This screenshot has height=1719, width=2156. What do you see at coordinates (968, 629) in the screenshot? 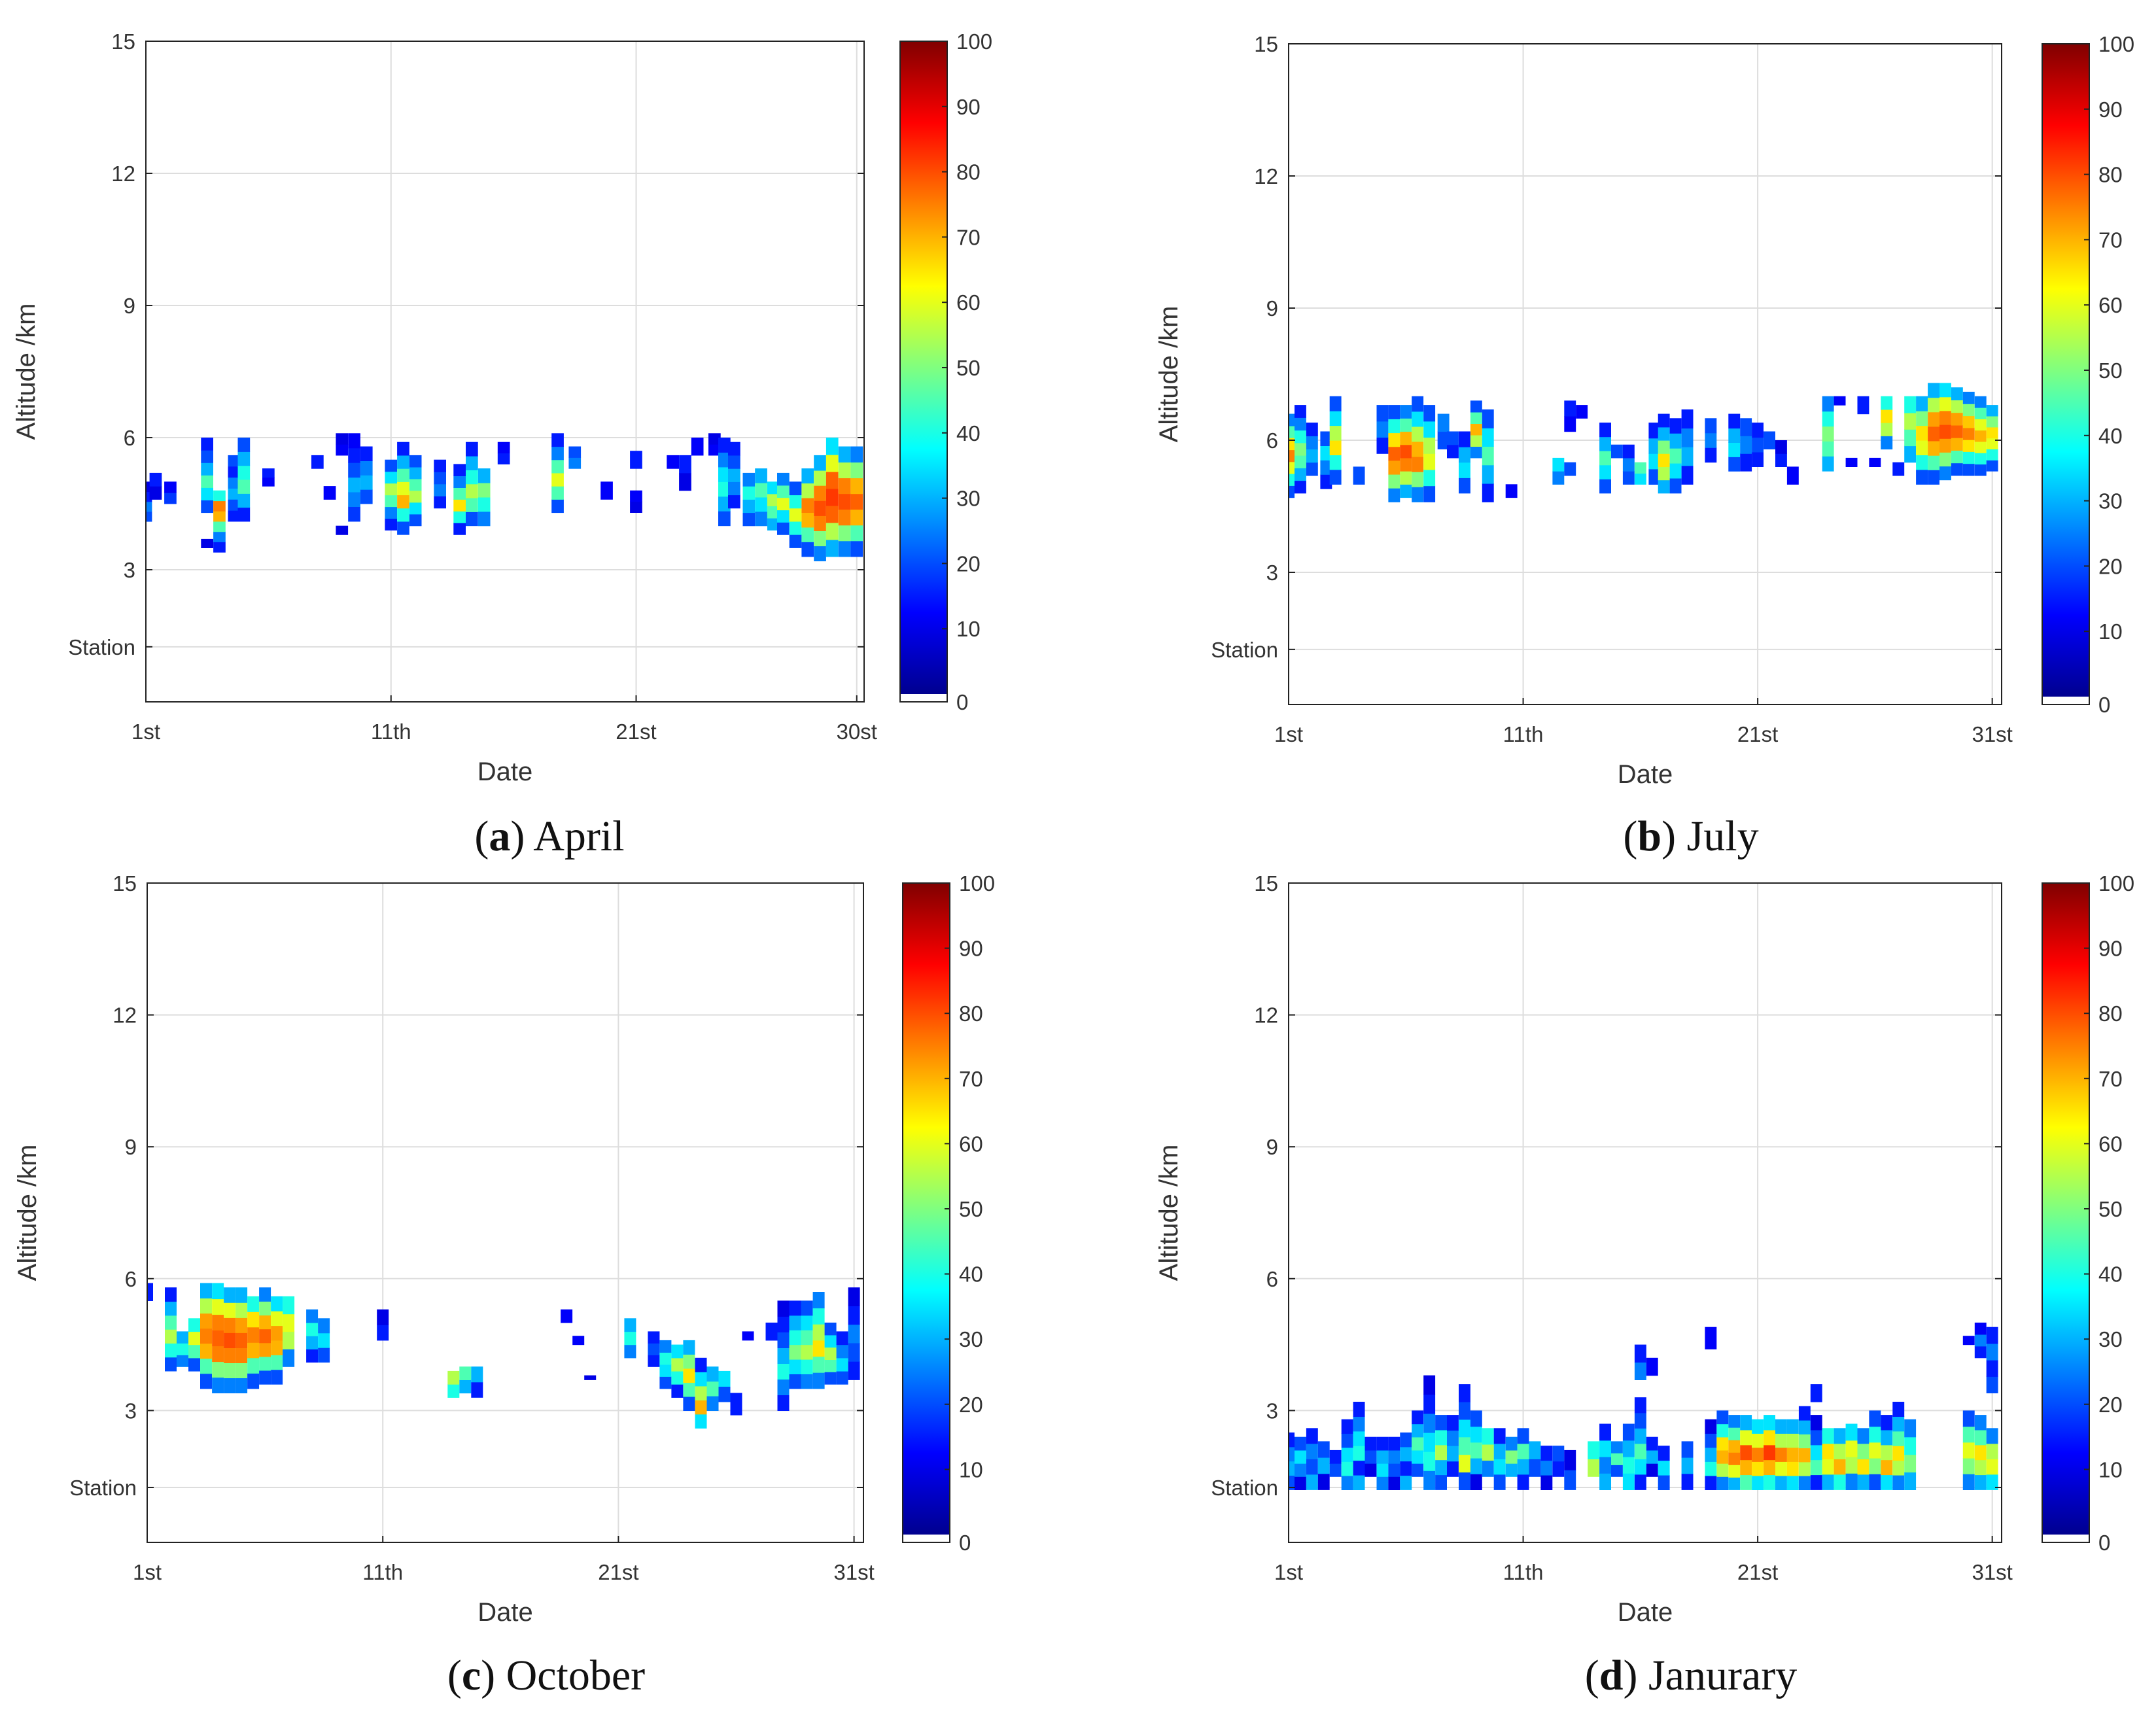
I see `colorbar-tick-label: 10` at bounding box center [968, 629].